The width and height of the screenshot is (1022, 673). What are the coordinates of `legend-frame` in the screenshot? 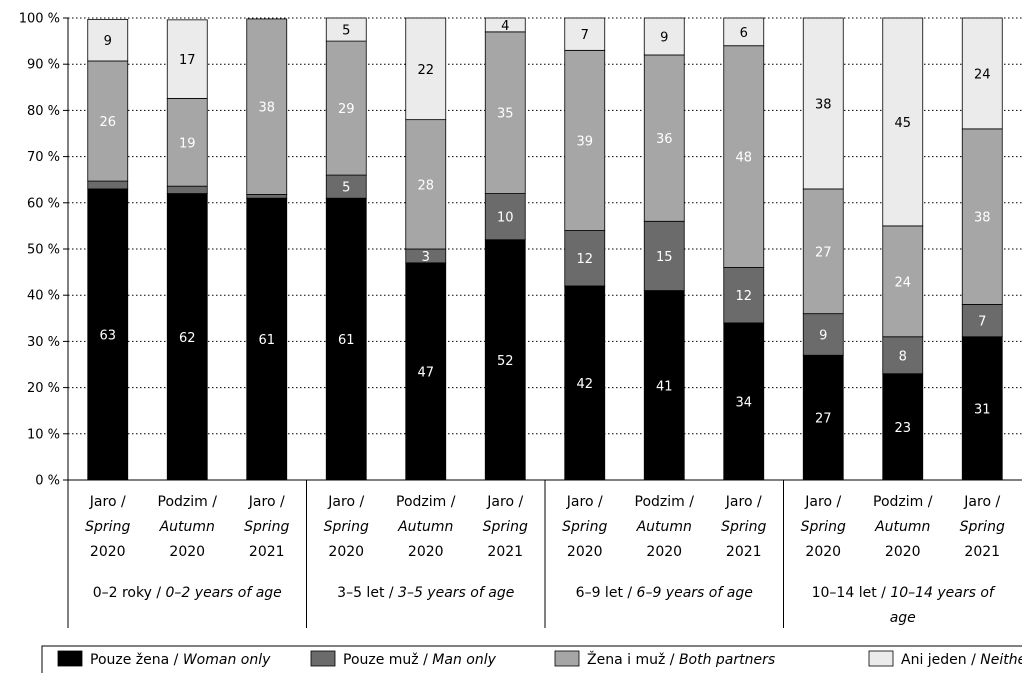 It's located at (531, 659).